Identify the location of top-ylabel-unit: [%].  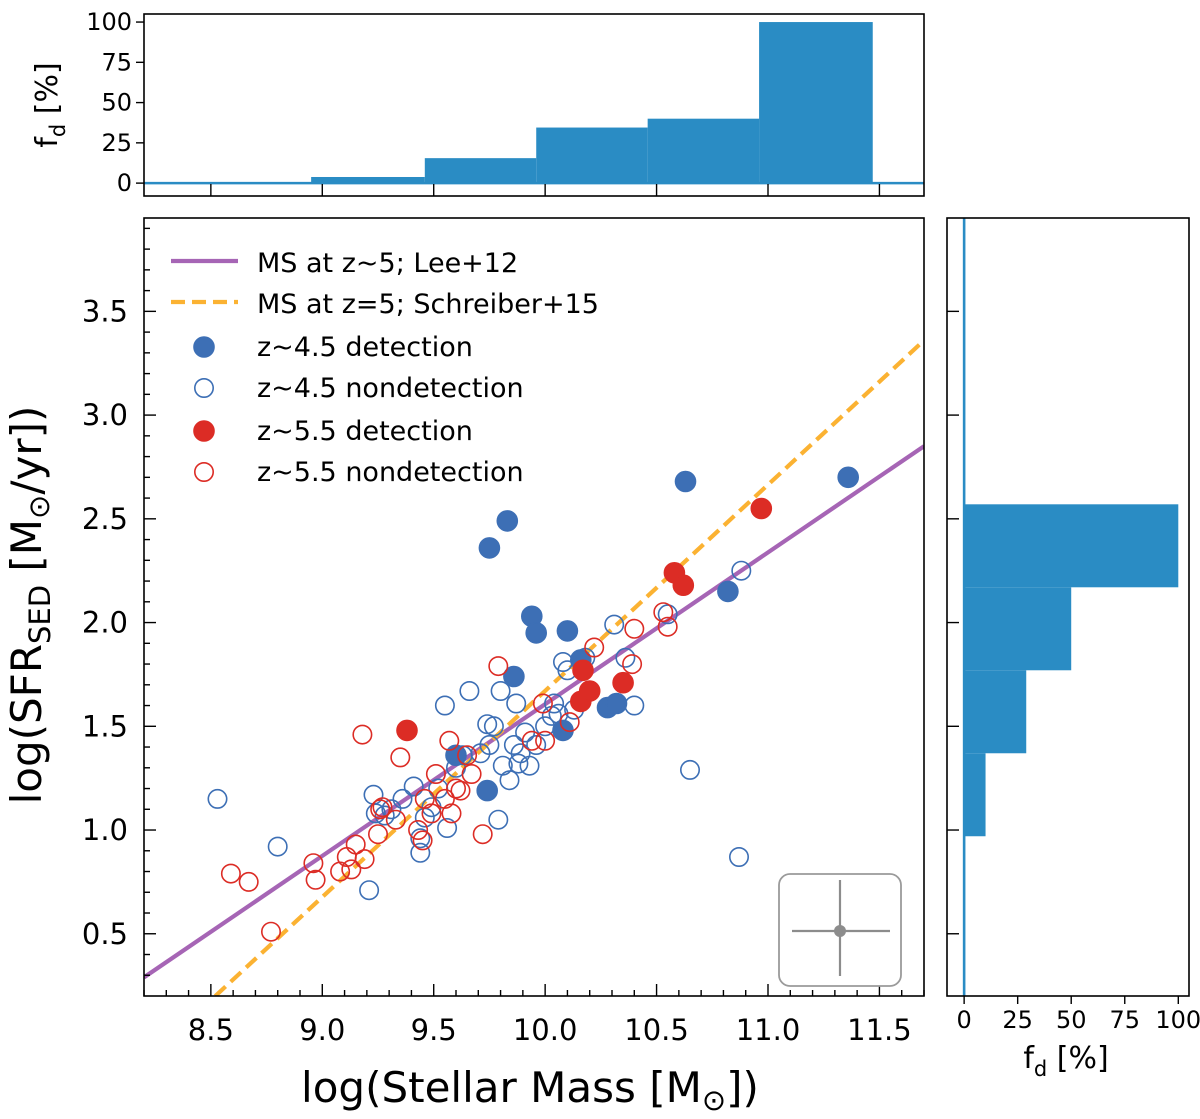
(47, 92).